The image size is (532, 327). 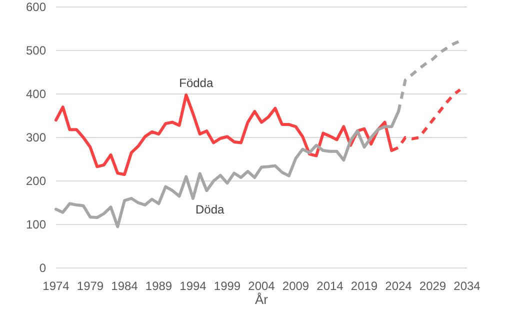 I want to click on x-tick-label: 2009, so click(x=296, y=286).